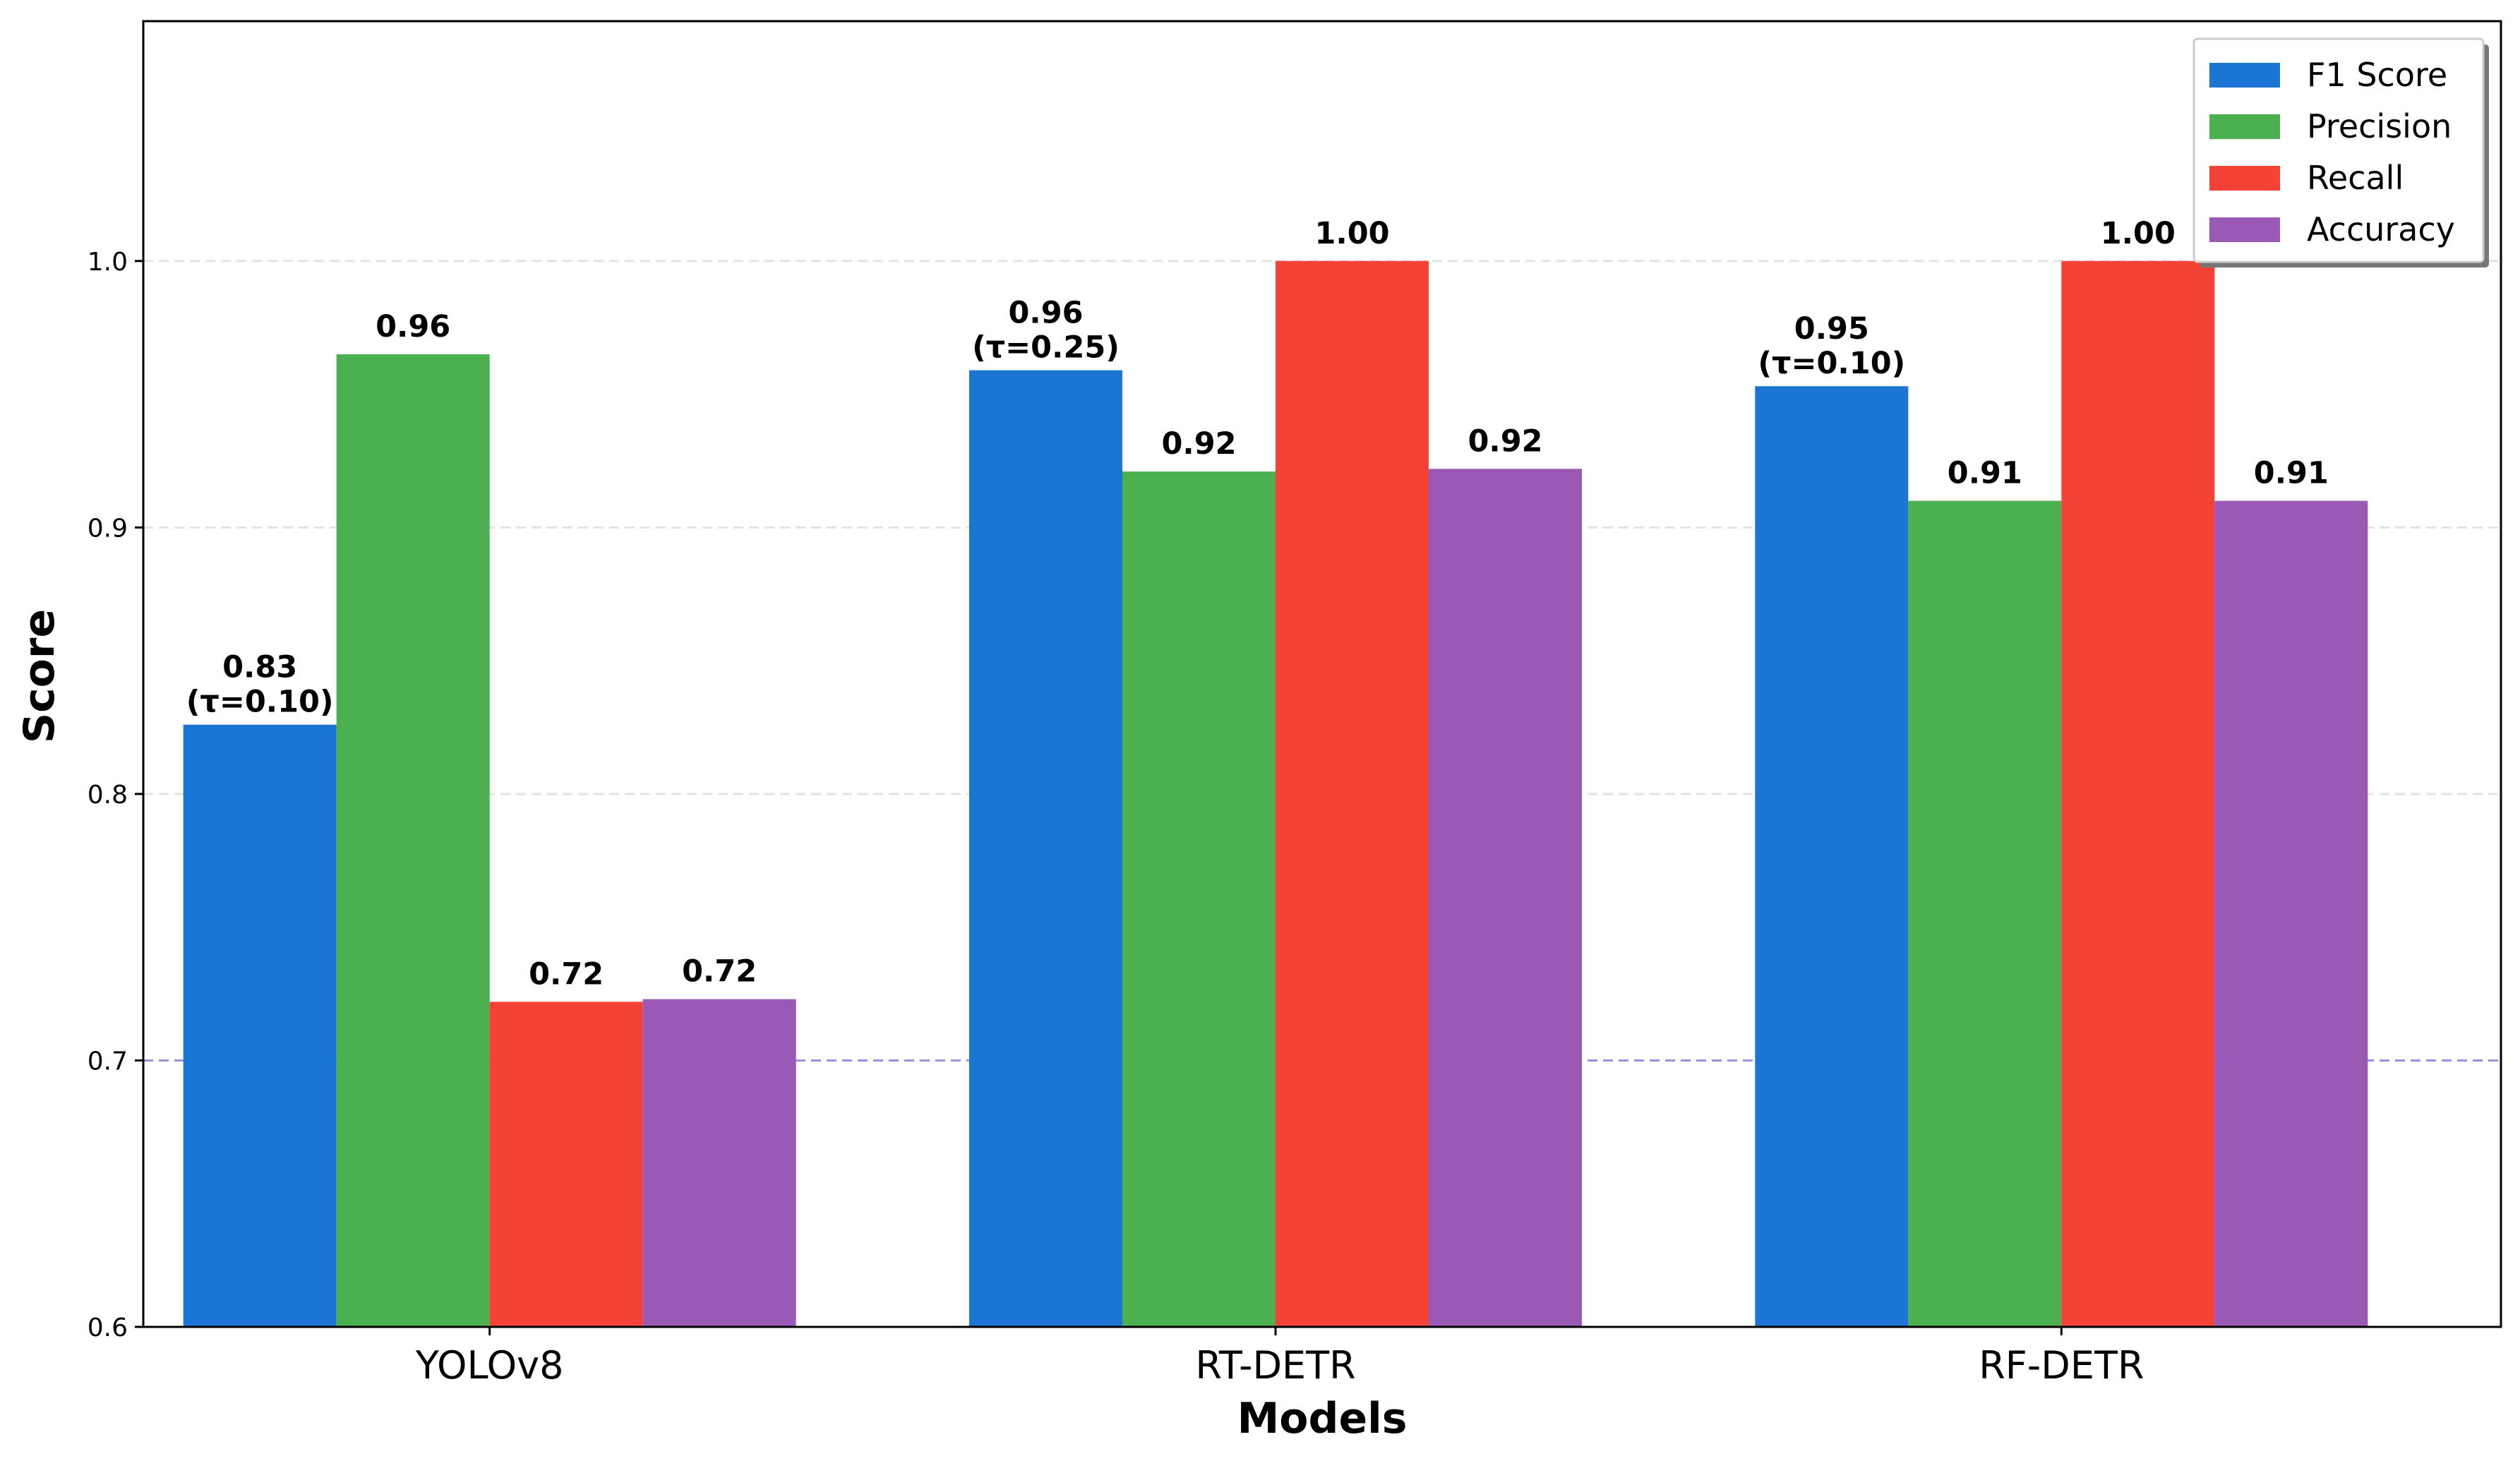 This screenshot has width=2520, height=1461. I want to click on legend-label: F1 Score, so click(2377, 75).